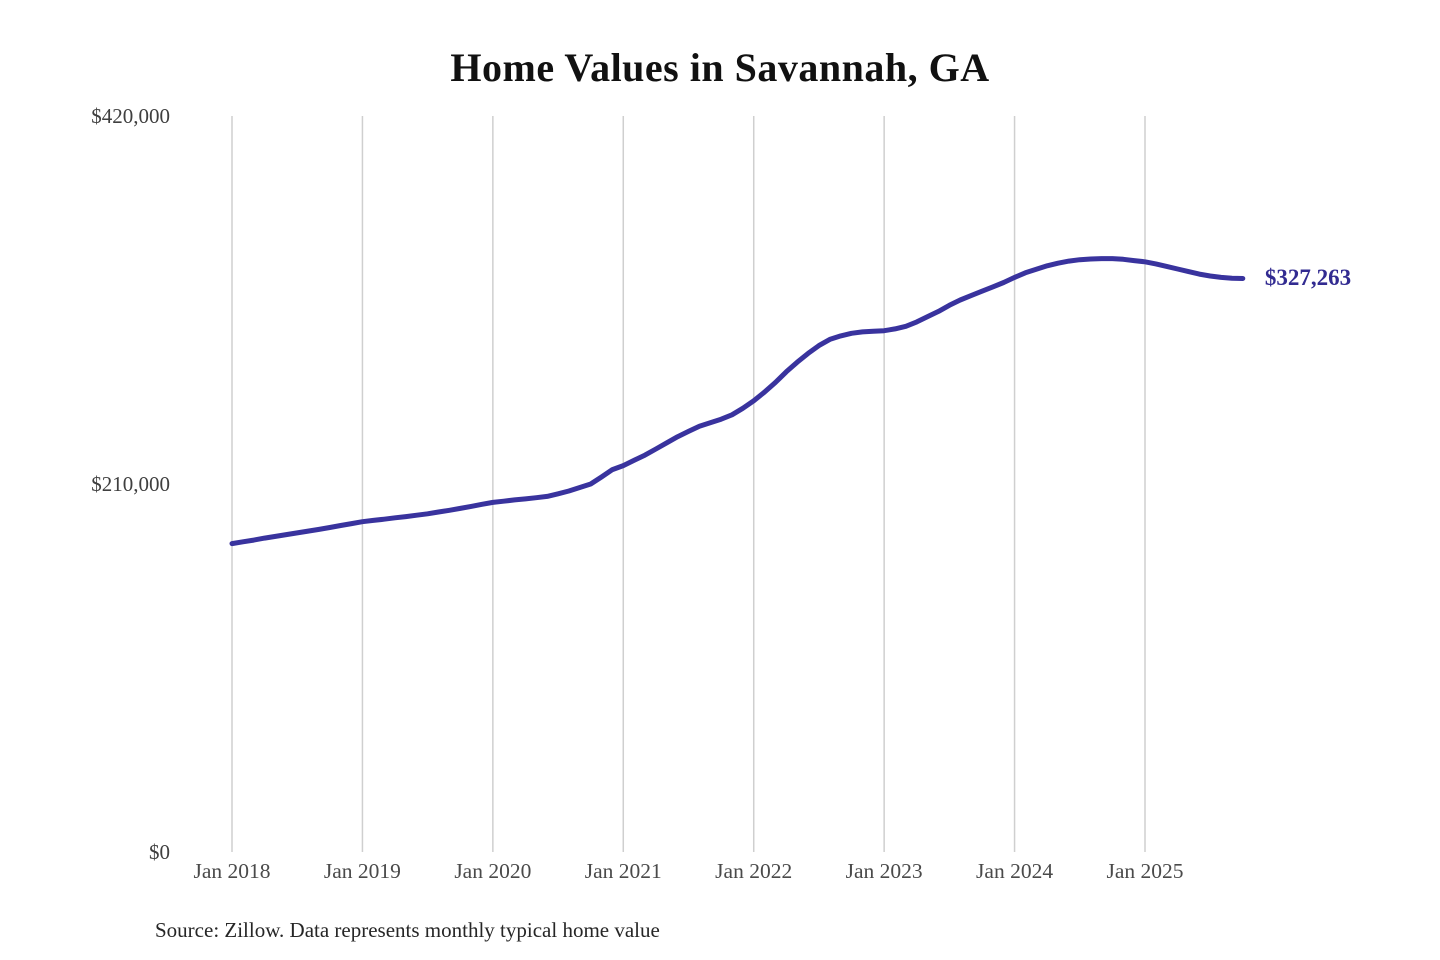 This screenshot has height=960, width=1440. Describe the element at coordinates (493, 871) in the screenshot. I see `x-axis-tick-label: Jan 2020` at that location.